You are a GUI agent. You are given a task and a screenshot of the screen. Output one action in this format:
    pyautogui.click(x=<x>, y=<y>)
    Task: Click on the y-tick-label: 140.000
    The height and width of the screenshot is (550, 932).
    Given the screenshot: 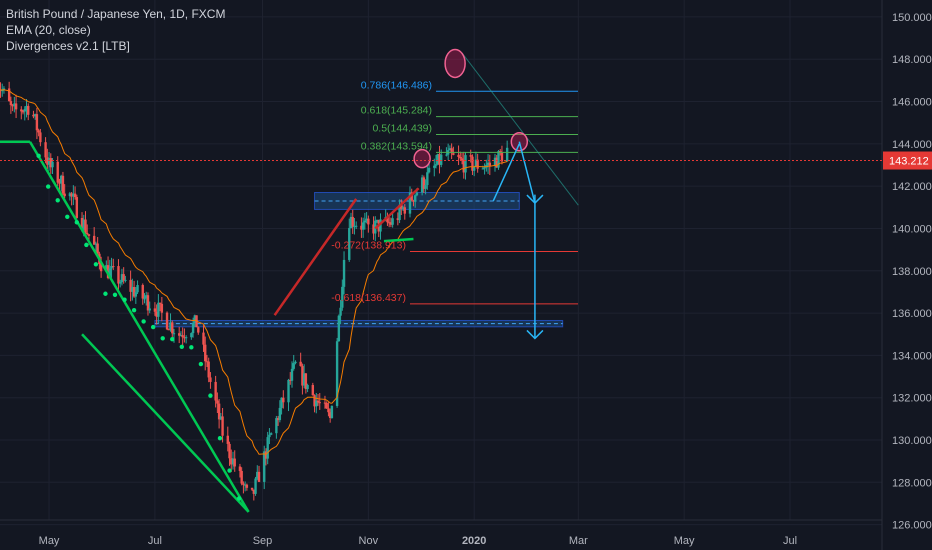 What is the action you would take?
    pyautogui.click(x=912, y=229)
    